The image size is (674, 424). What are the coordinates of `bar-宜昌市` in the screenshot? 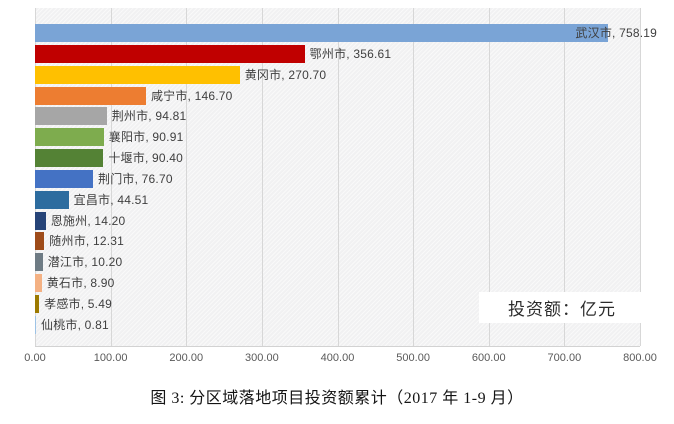 It's located at (52, 199).